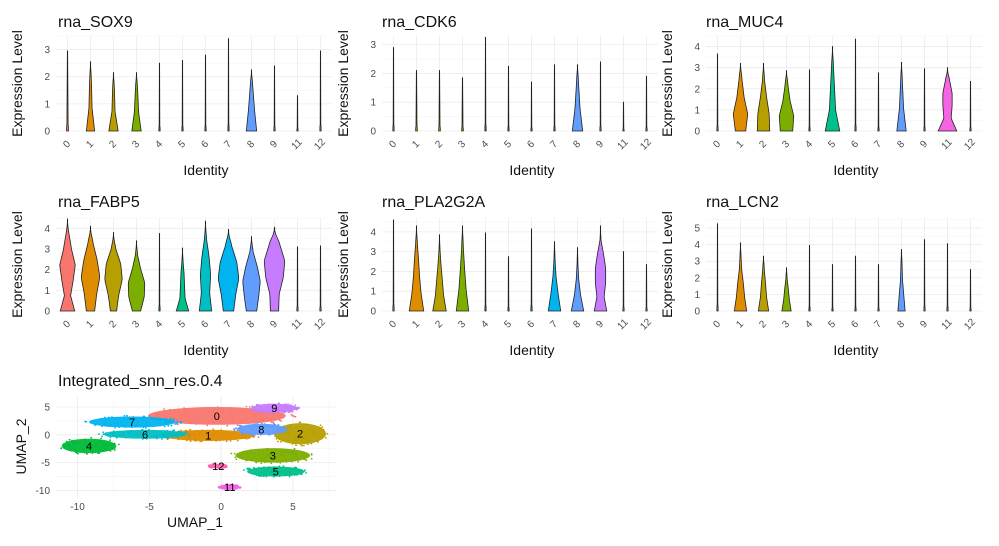 The image size is (999, 546). Describe the element at coordinates (77, 507) in the screenshot. I see `x-tick-label: -10` at that location.